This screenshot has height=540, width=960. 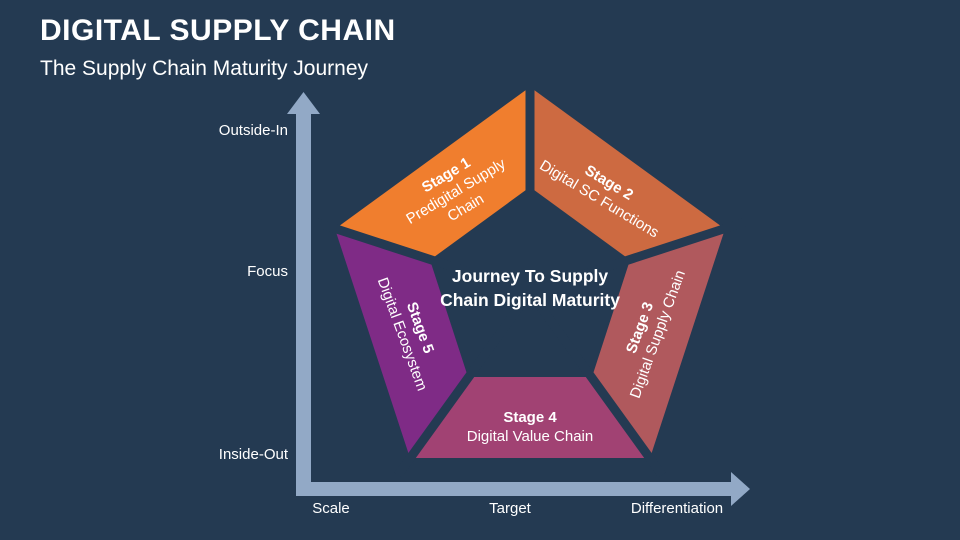 What do you see at coordinates (432, 173) in the screenshot?
I see `stage-1-segment` at bounding box center [432, 173].